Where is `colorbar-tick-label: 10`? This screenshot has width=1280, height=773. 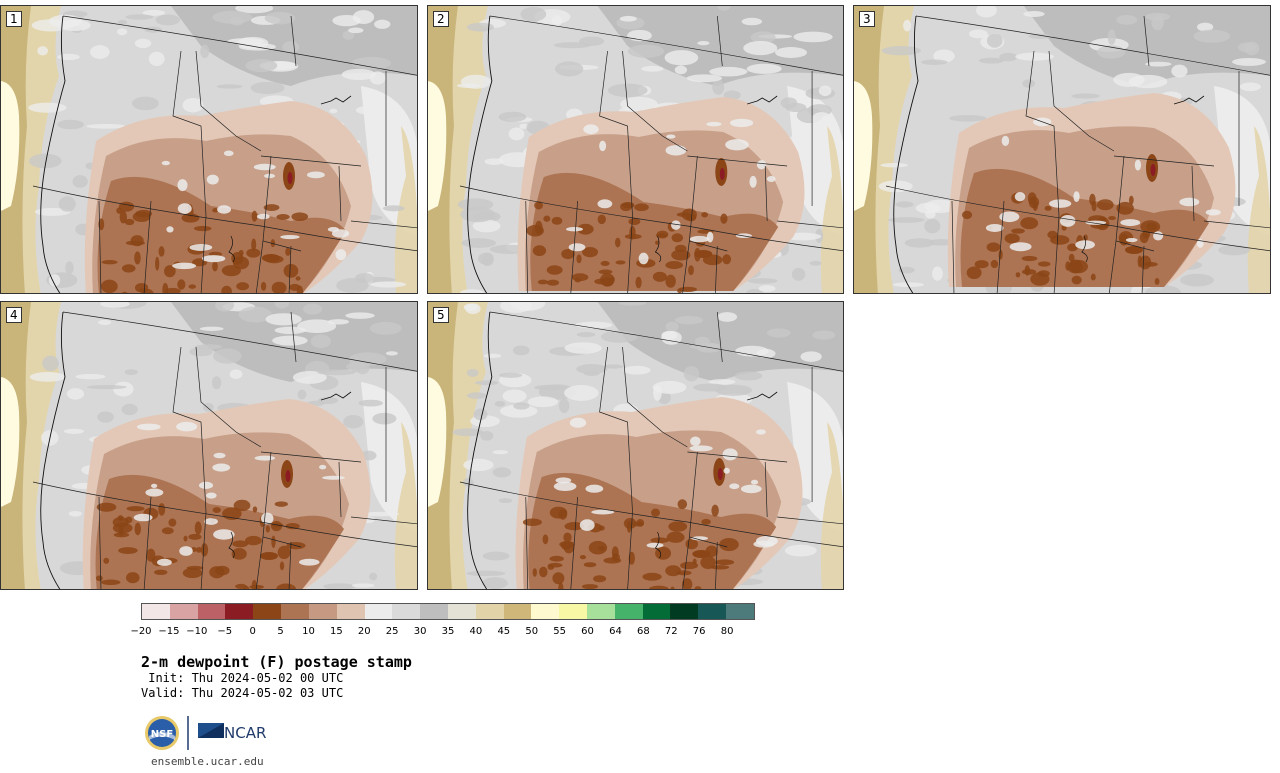
colorbar-tick-label: 10 is located at coordinates (308, 631).